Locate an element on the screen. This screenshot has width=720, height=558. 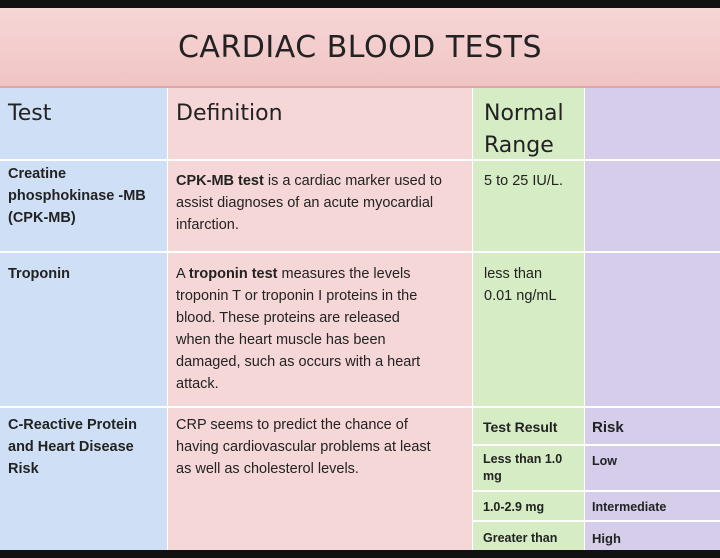
risk-header-left is located at coordinates (529, 426).